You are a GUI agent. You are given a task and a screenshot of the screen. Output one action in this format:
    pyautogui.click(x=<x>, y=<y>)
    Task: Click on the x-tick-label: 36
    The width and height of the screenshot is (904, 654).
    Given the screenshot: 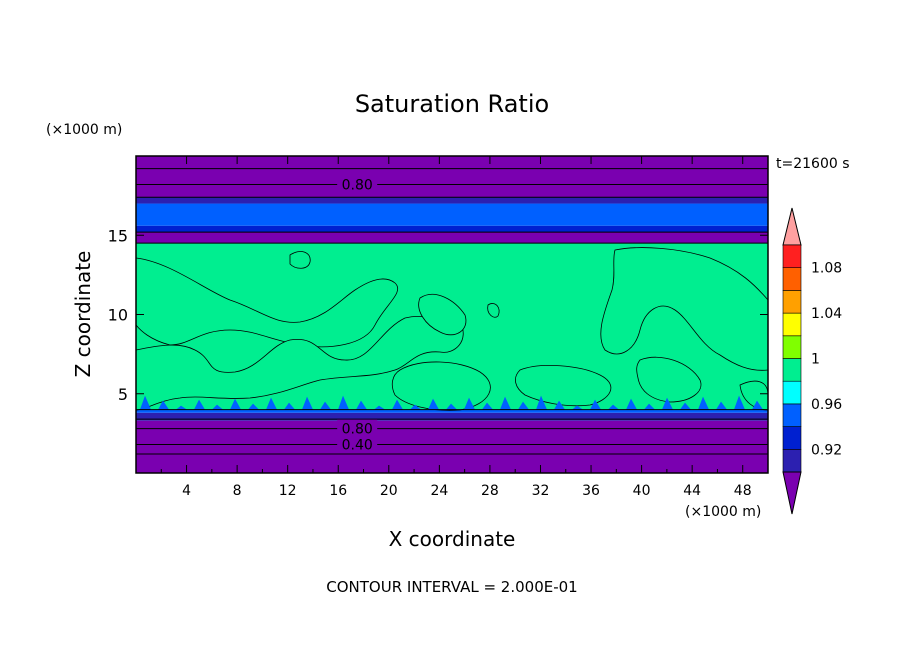 What is the action you would take?
    pyautogui.click(x=591, y=491)
    